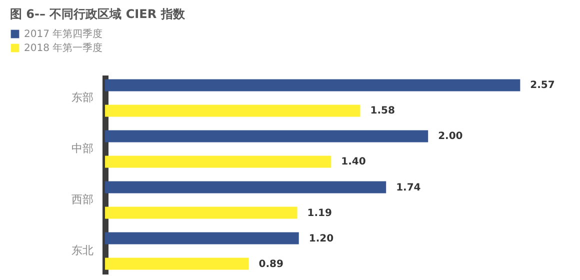 The height and width of the screenshot is (280, 580). What do you see at coordinates (63, 34) in the screenshot?
I see `legend-label: 2017 年第四季度` at bounding box center [63, 34].